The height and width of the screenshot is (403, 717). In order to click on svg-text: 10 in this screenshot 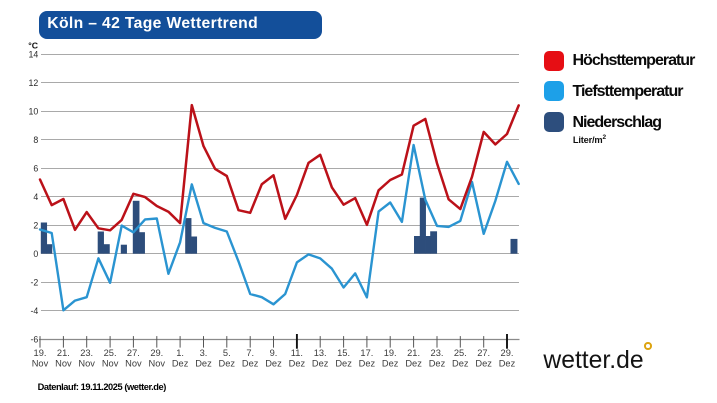, I will do `click(34, 111)`.